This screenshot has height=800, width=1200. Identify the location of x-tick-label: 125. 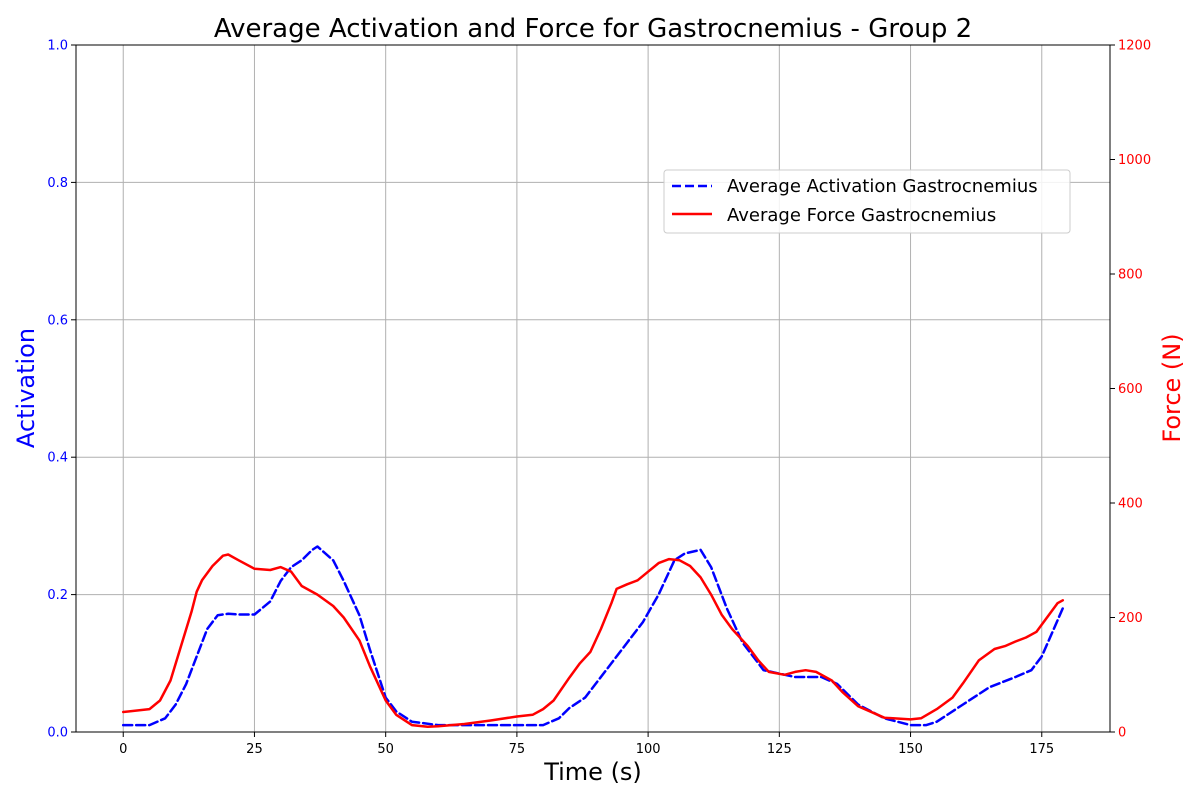
(779, 749).